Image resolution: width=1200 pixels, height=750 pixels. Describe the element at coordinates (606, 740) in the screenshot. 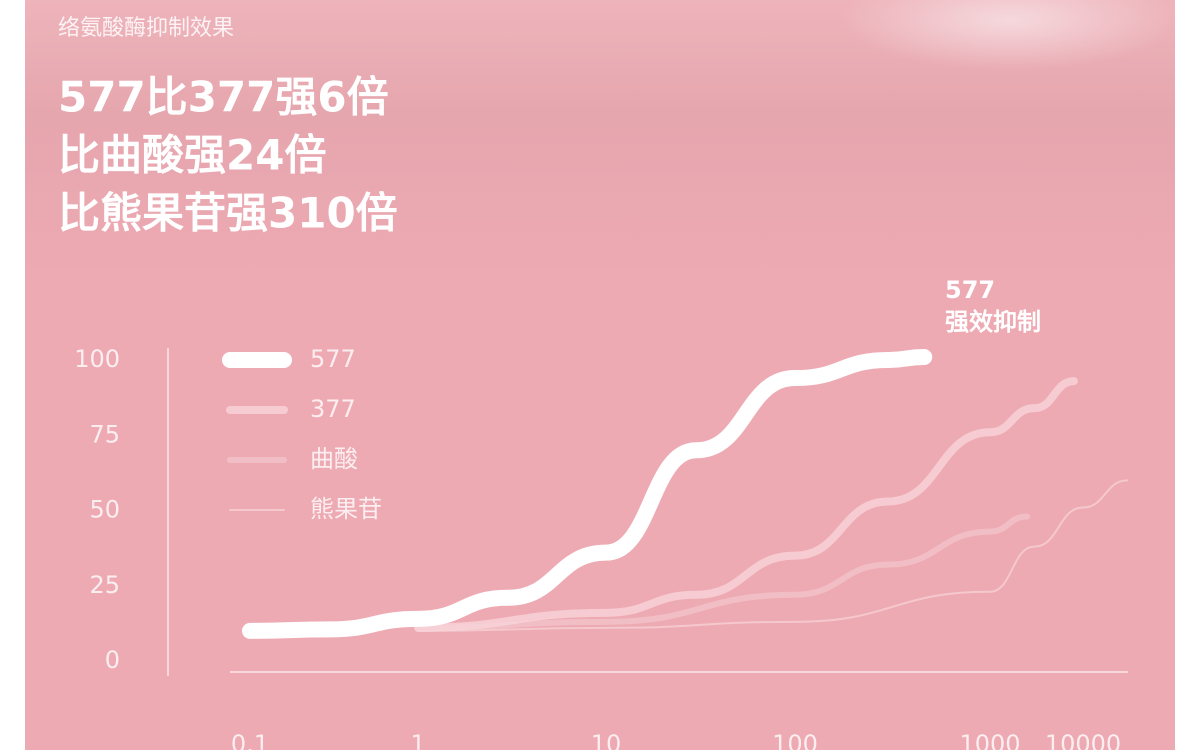

I see `x-tick-label: 10` at that location.